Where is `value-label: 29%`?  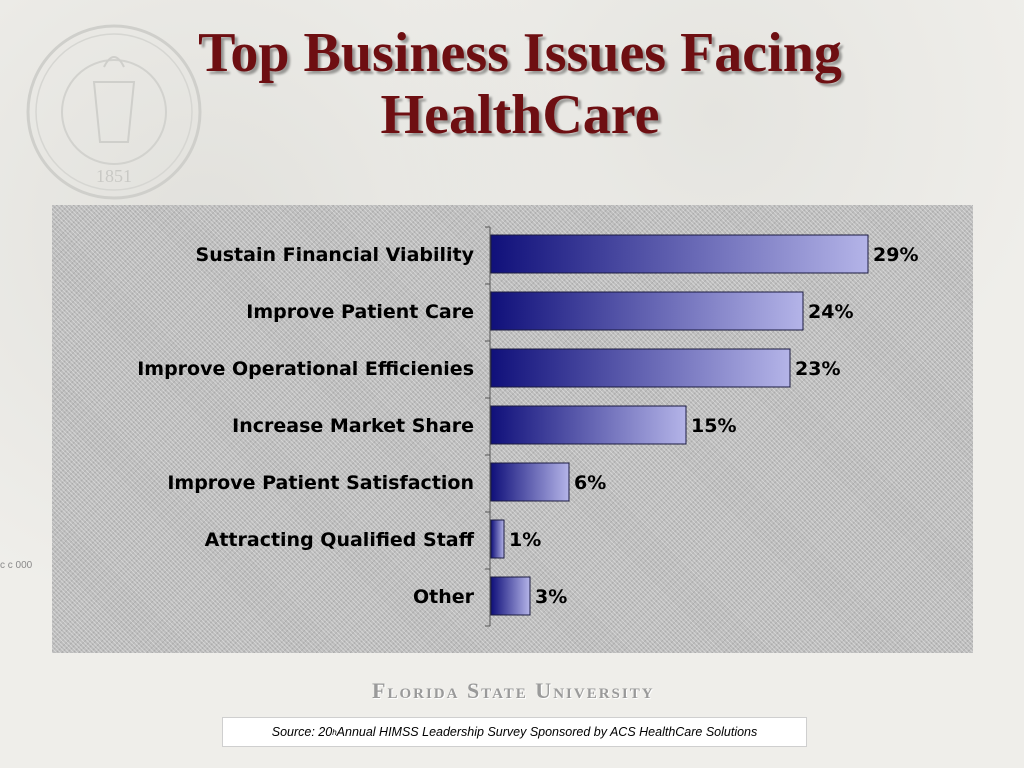 value-label: 29% is located at coordinates (895, 255).